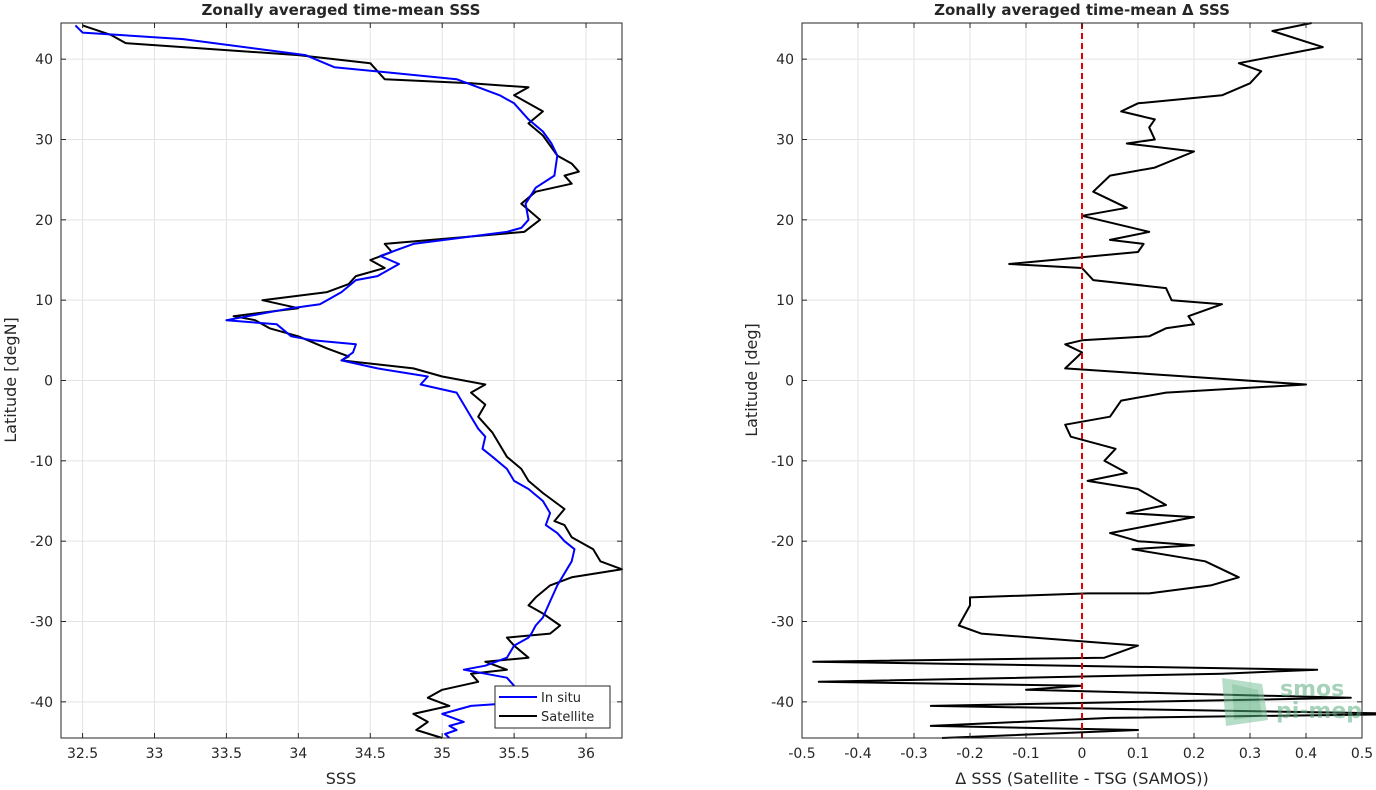 This screenshot has height=790, width=1376. What do you see at coordinates (801, 754) in the screenshot?
I see `x-tick-label: -0.5` at bounding box center [801, 754].